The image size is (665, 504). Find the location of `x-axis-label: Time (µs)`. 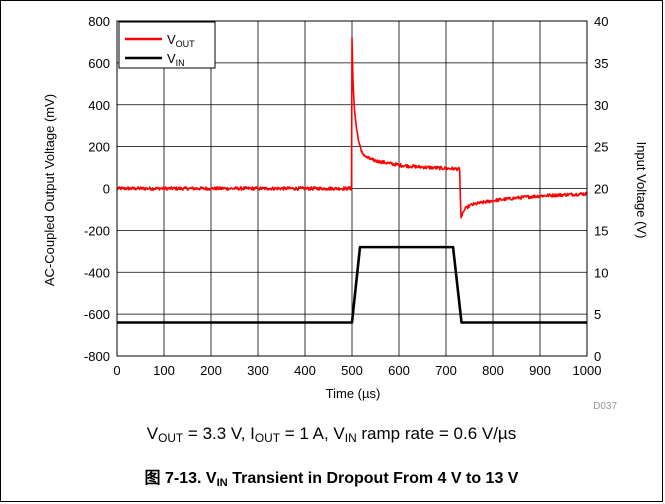

x-axis-label: Time (µs) is located at coordinates (353, 393).